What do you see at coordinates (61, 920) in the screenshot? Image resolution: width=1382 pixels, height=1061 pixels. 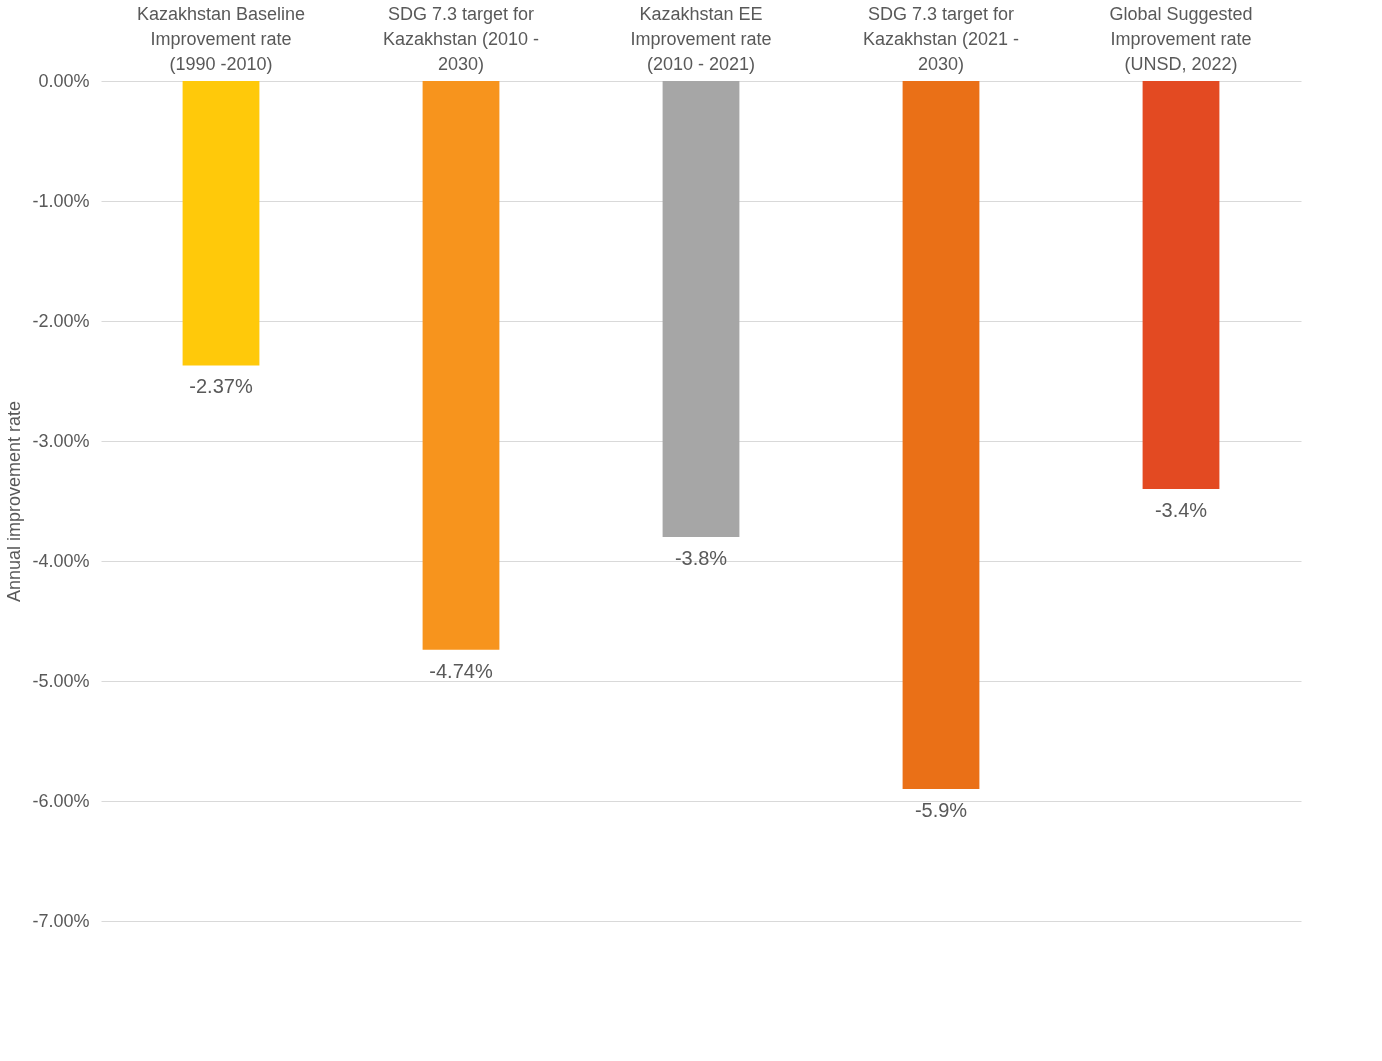 I see `y-tick-label: -7.00%` at bounding box center [61, 920].